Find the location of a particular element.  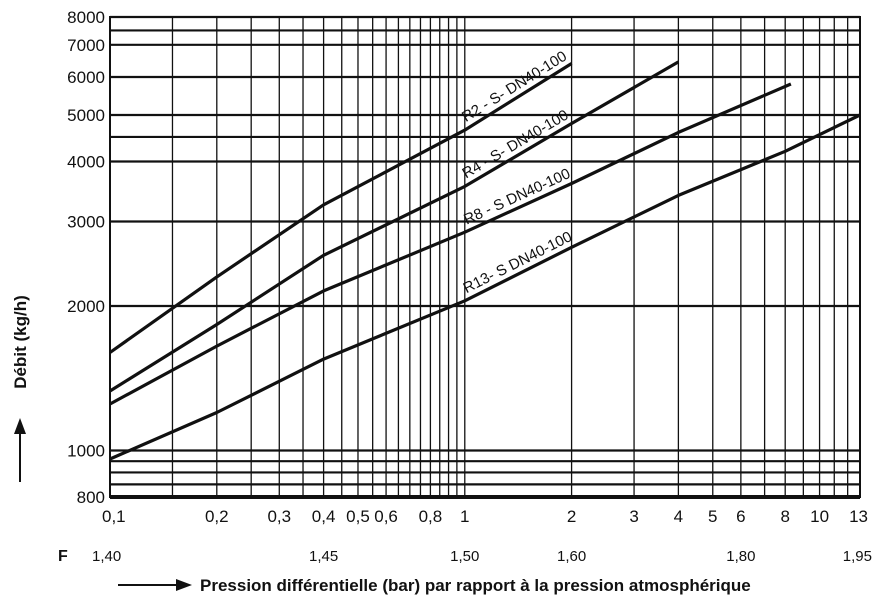

x-tick-label: 10 is located at coordinates (819, 516).